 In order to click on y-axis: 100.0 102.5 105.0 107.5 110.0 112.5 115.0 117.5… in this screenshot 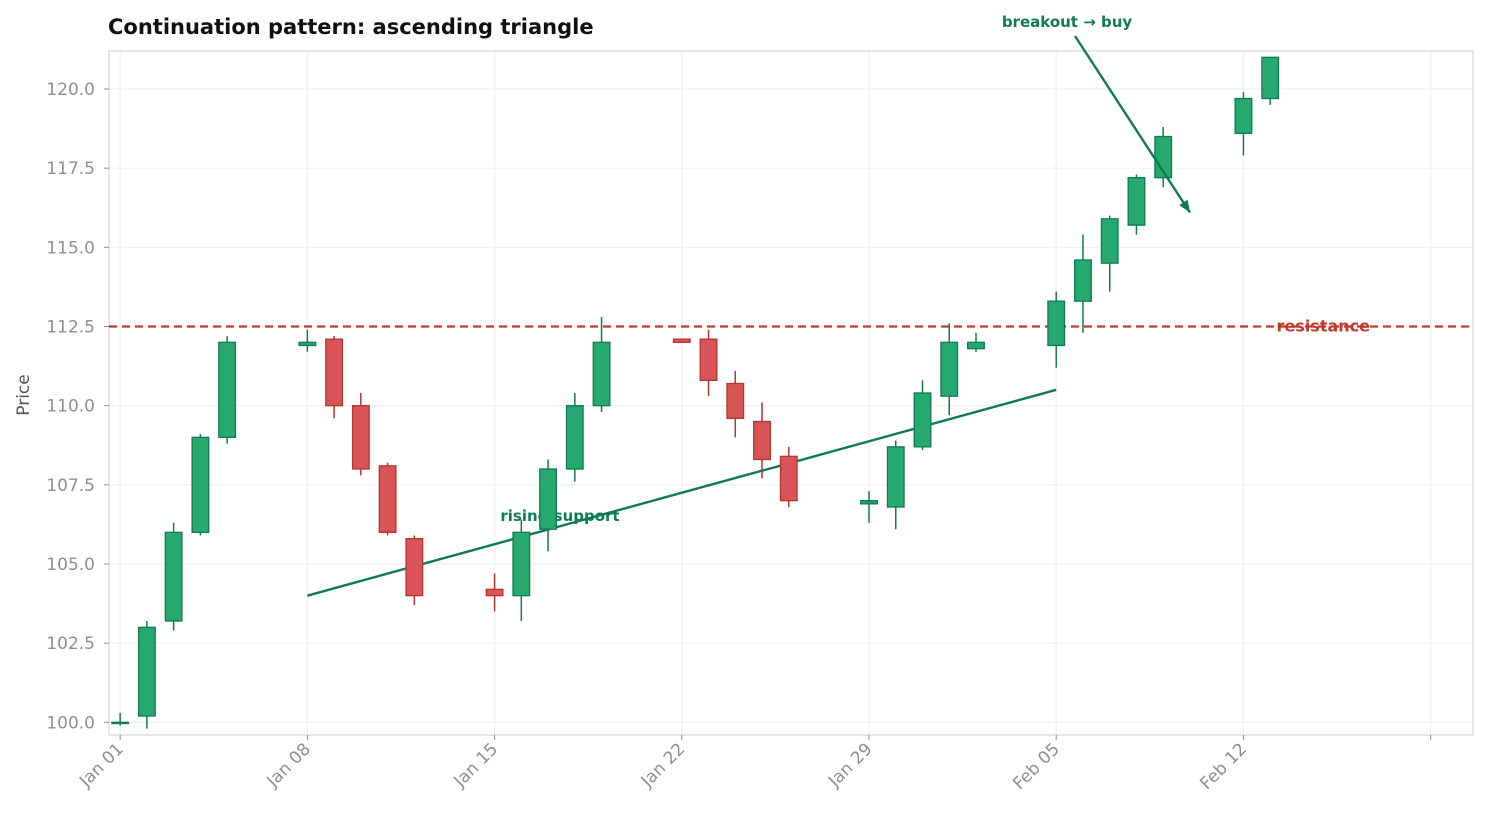, I will do `click(77, 406)`.